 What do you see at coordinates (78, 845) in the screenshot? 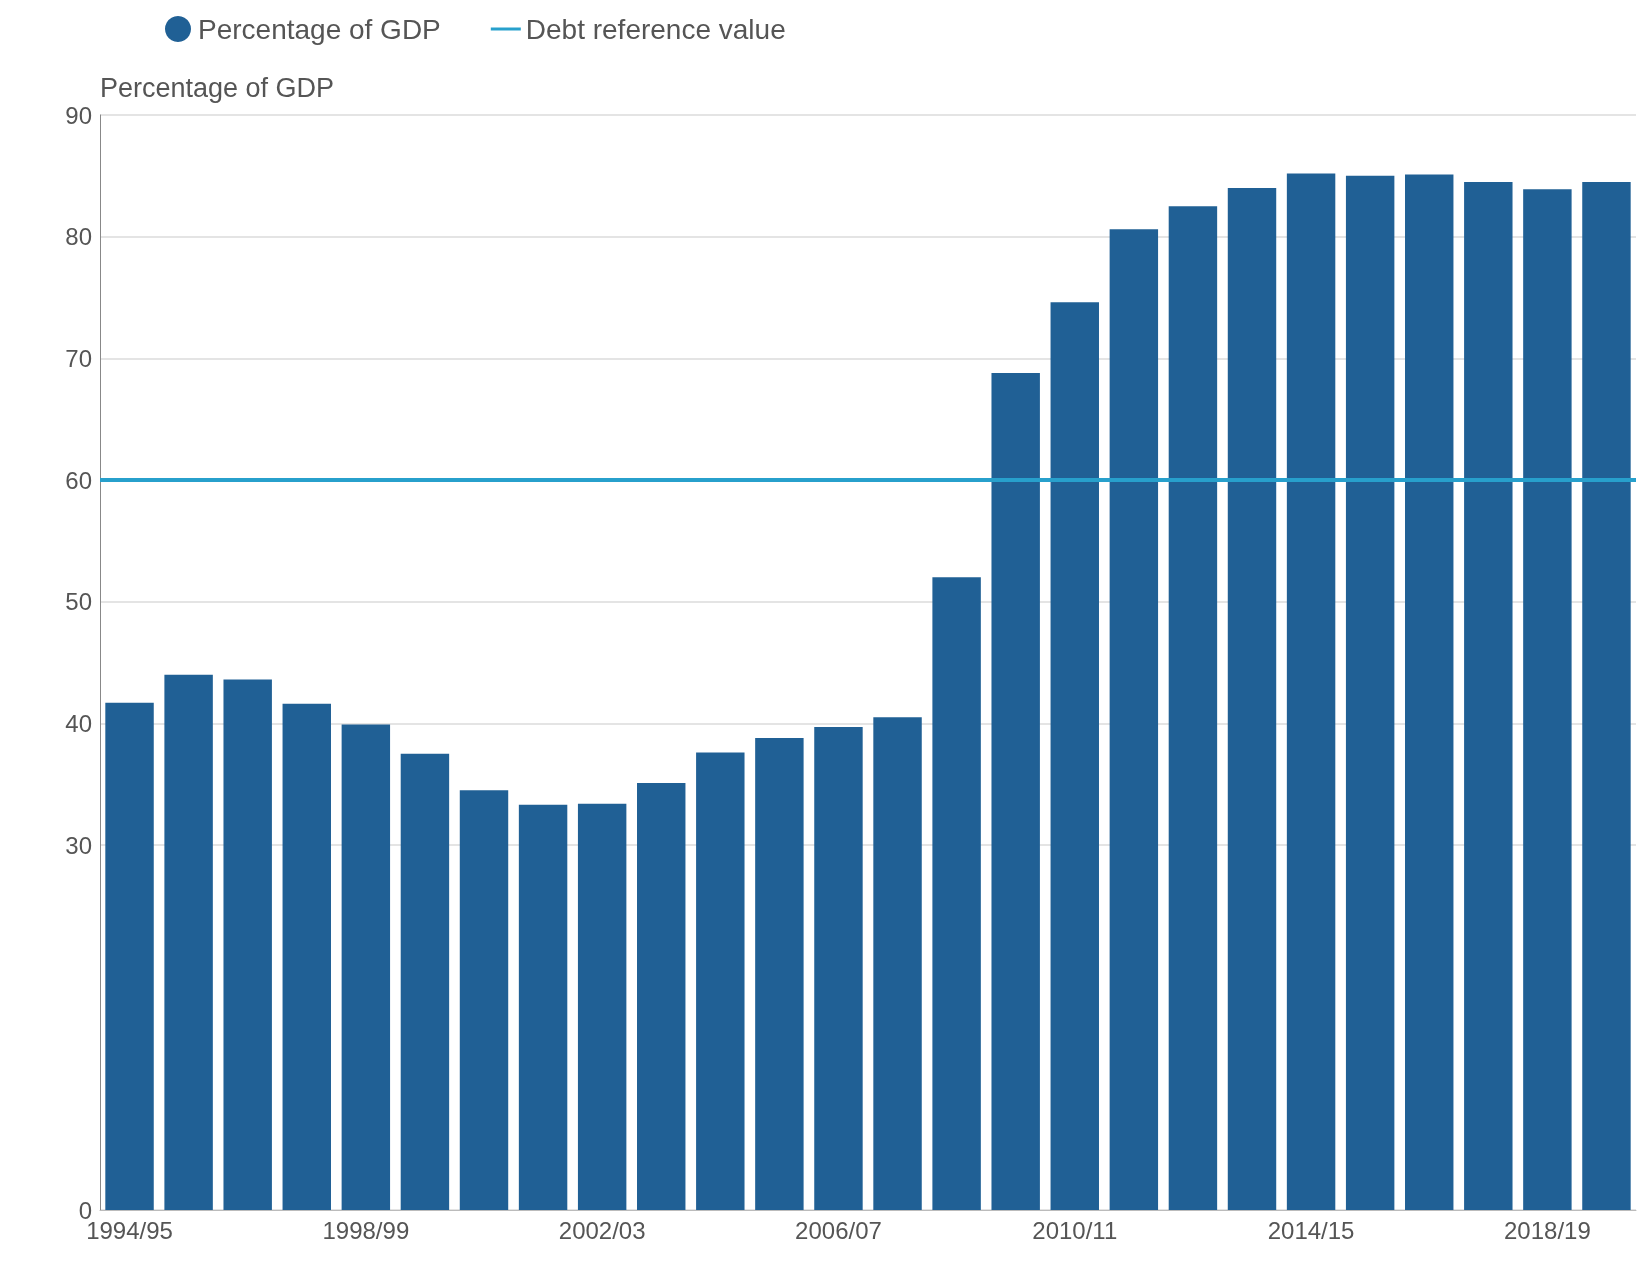
I see `y-tick-label: 30` at bounding box center [78, 845].